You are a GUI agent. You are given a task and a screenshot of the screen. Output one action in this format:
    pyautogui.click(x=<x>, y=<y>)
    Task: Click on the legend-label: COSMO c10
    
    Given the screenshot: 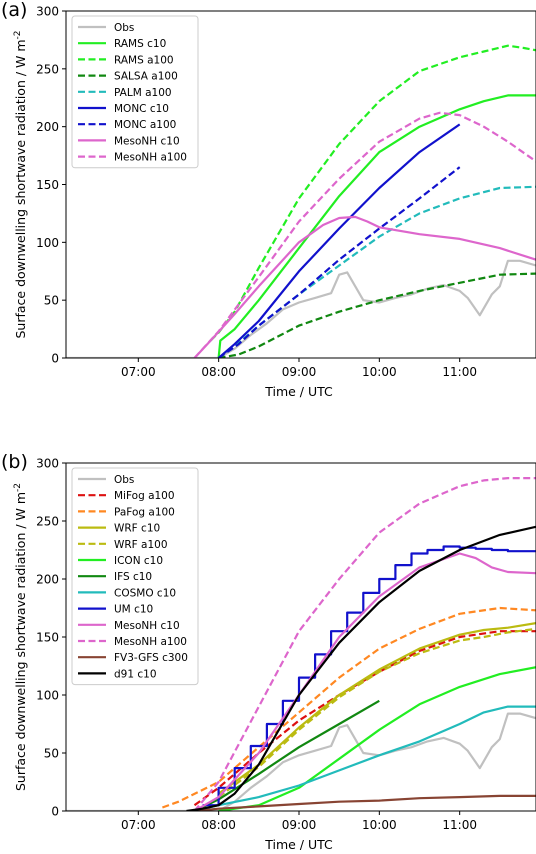 What is the action you would take?
    pyautogui.click(x=145, y=593)
    